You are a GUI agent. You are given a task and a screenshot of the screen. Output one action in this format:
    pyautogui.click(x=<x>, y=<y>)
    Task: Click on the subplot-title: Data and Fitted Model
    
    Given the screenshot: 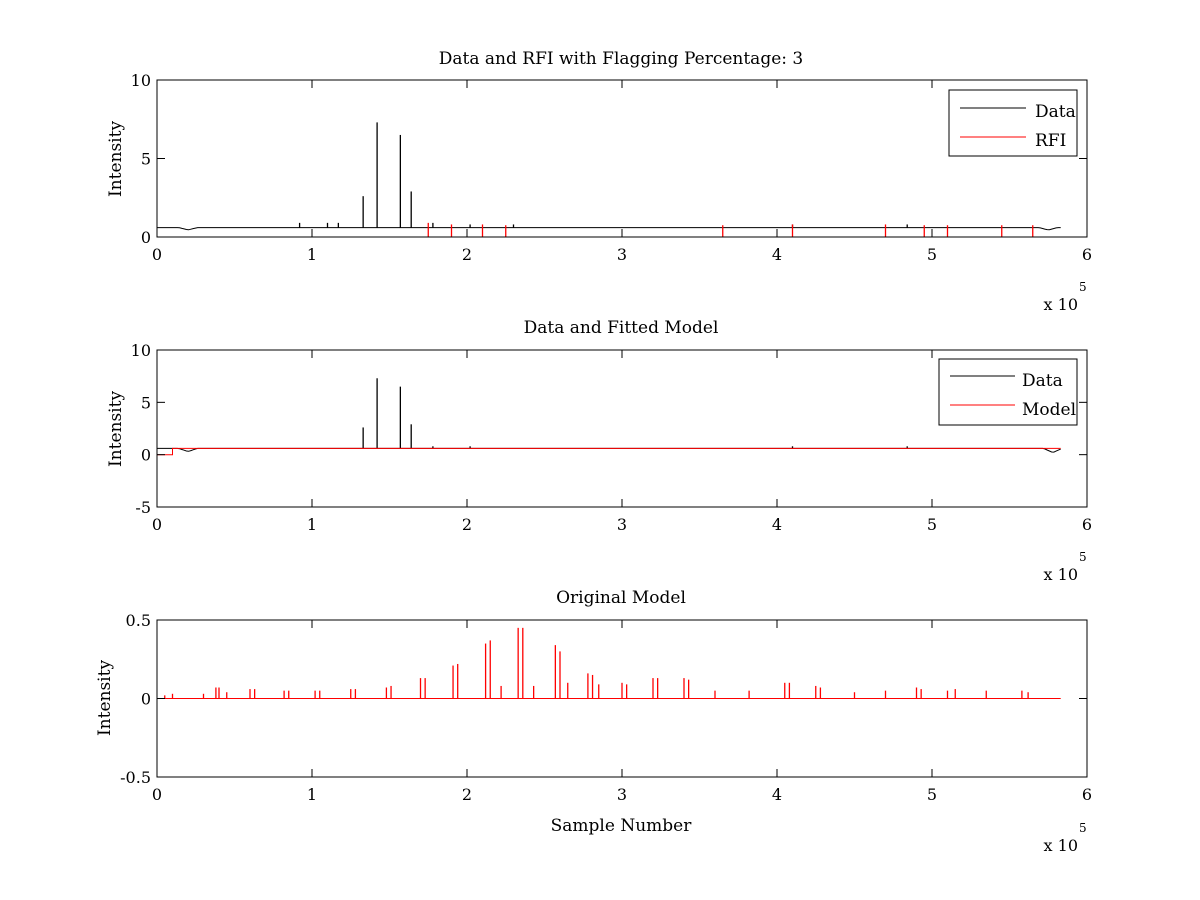 What is the action you would take?
    pyautogui.click(x=621, y=328)
    